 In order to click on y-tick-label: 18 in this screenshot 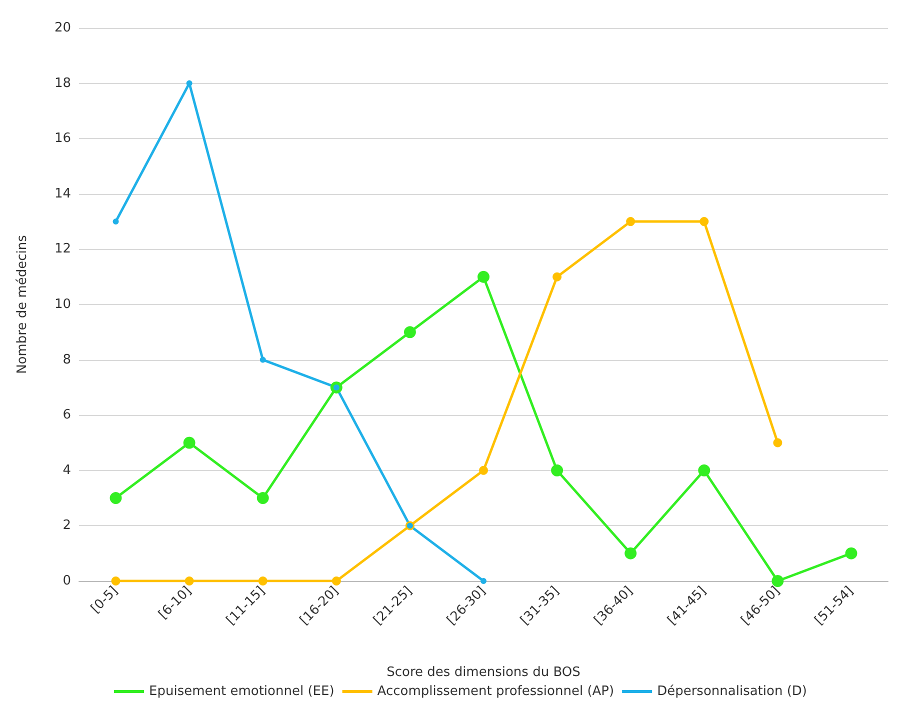, I will do `click(62, 83)`.